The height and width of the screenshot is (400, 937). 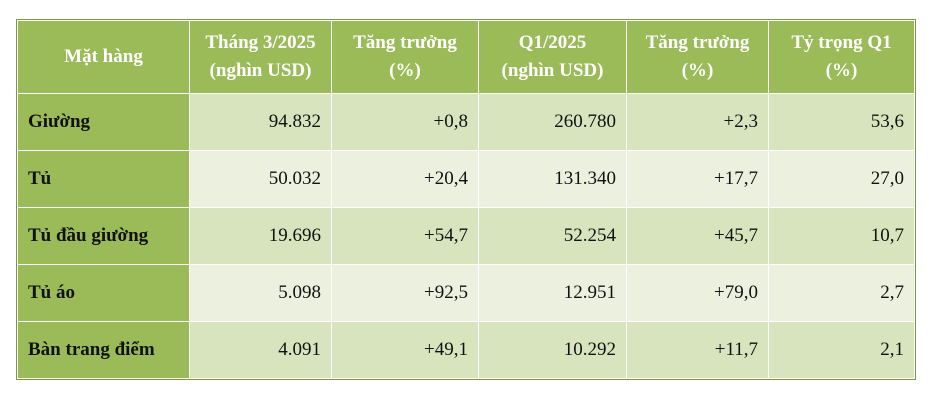 I want to click on table-cell: 260.780, so click(x=552, y=122).